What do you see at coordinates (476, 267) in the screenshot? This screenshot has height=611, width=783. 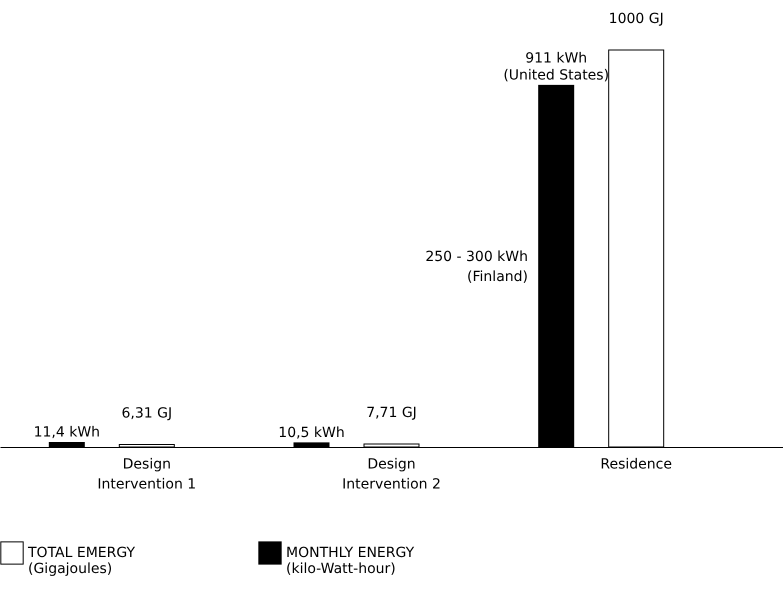 I see `annotation: 250 - 300 kWh (Finland)` at bounding box center [476, 267].